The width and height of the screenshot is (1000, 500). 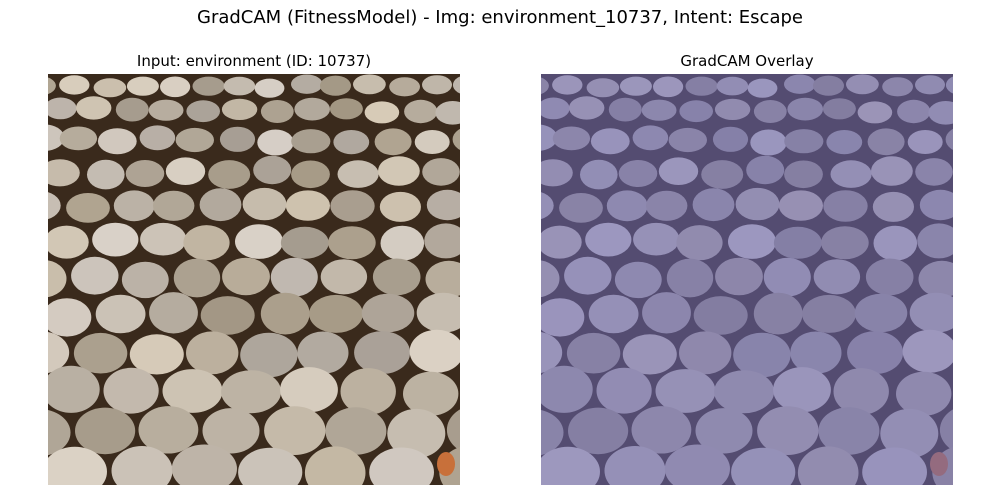 What do you see at coordinates (747, 61) in the screenshot?
I see `overlay-panel-title: GradCAM Overlay` at bounding box center [747, 61].